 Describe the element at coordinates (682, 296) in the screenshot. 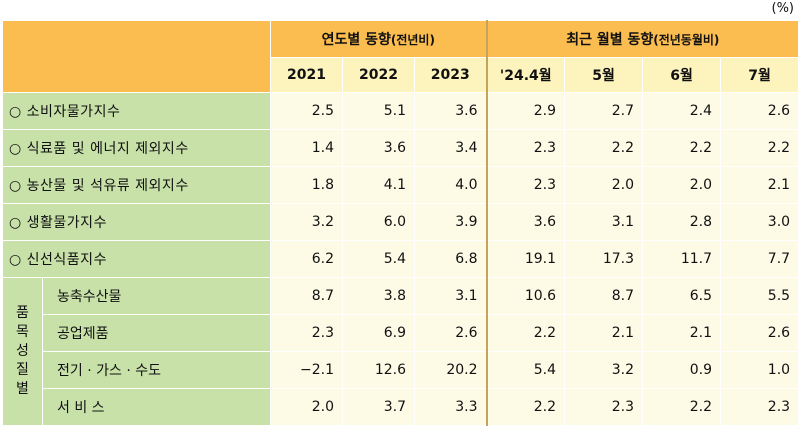

I see `value-cell: 6.5` at that location.